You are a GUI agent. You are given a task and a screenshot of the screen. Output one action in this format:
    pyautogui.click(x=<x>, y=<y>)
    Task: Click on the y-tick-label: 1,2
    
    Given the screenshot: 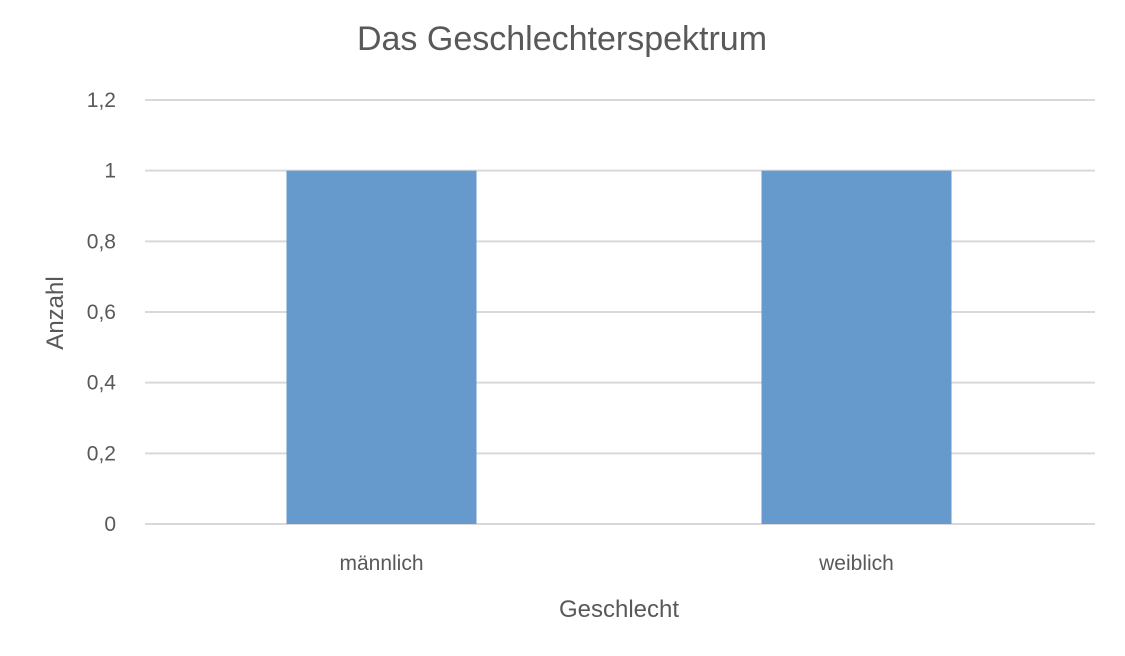 What is the action you would take?
    pyautogui.click(x=101, y=100)
    